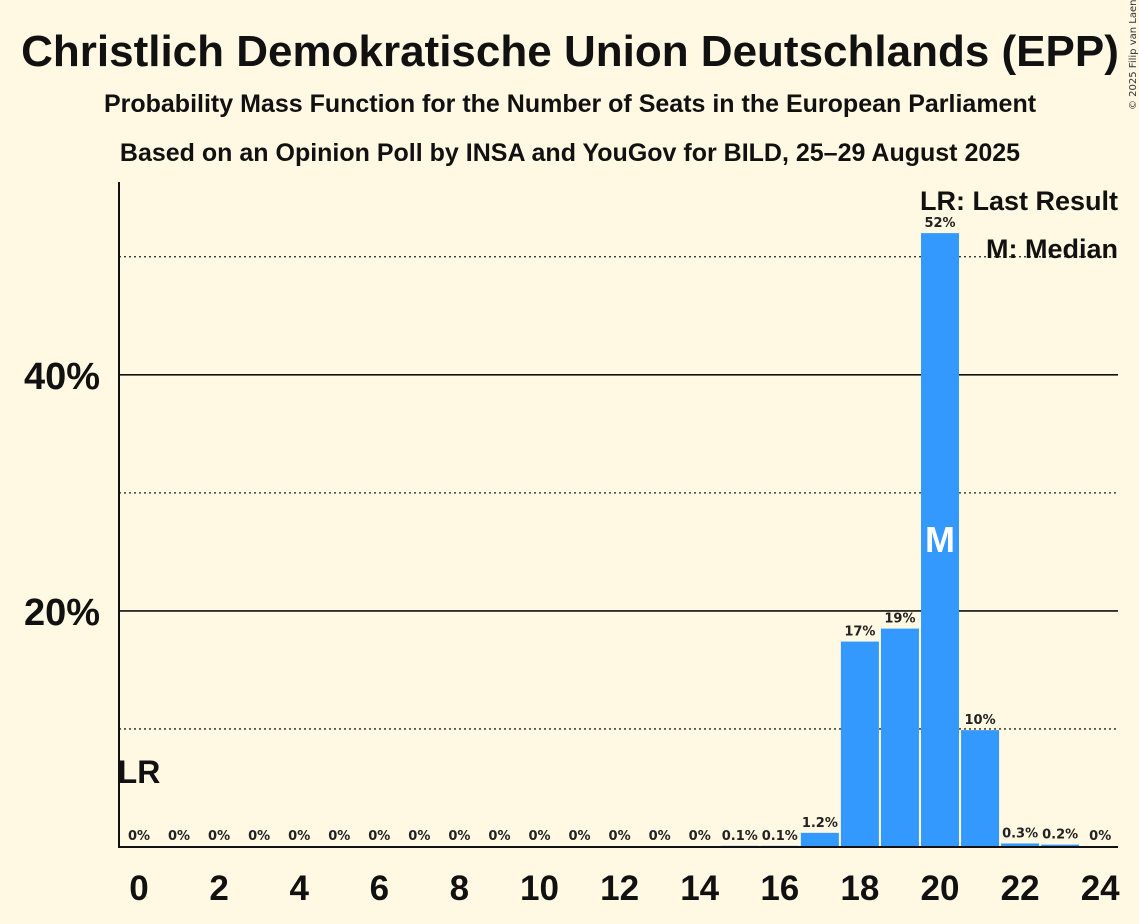  I want to click on data-label-seat-23: 0.2%, so click(1060, 835).